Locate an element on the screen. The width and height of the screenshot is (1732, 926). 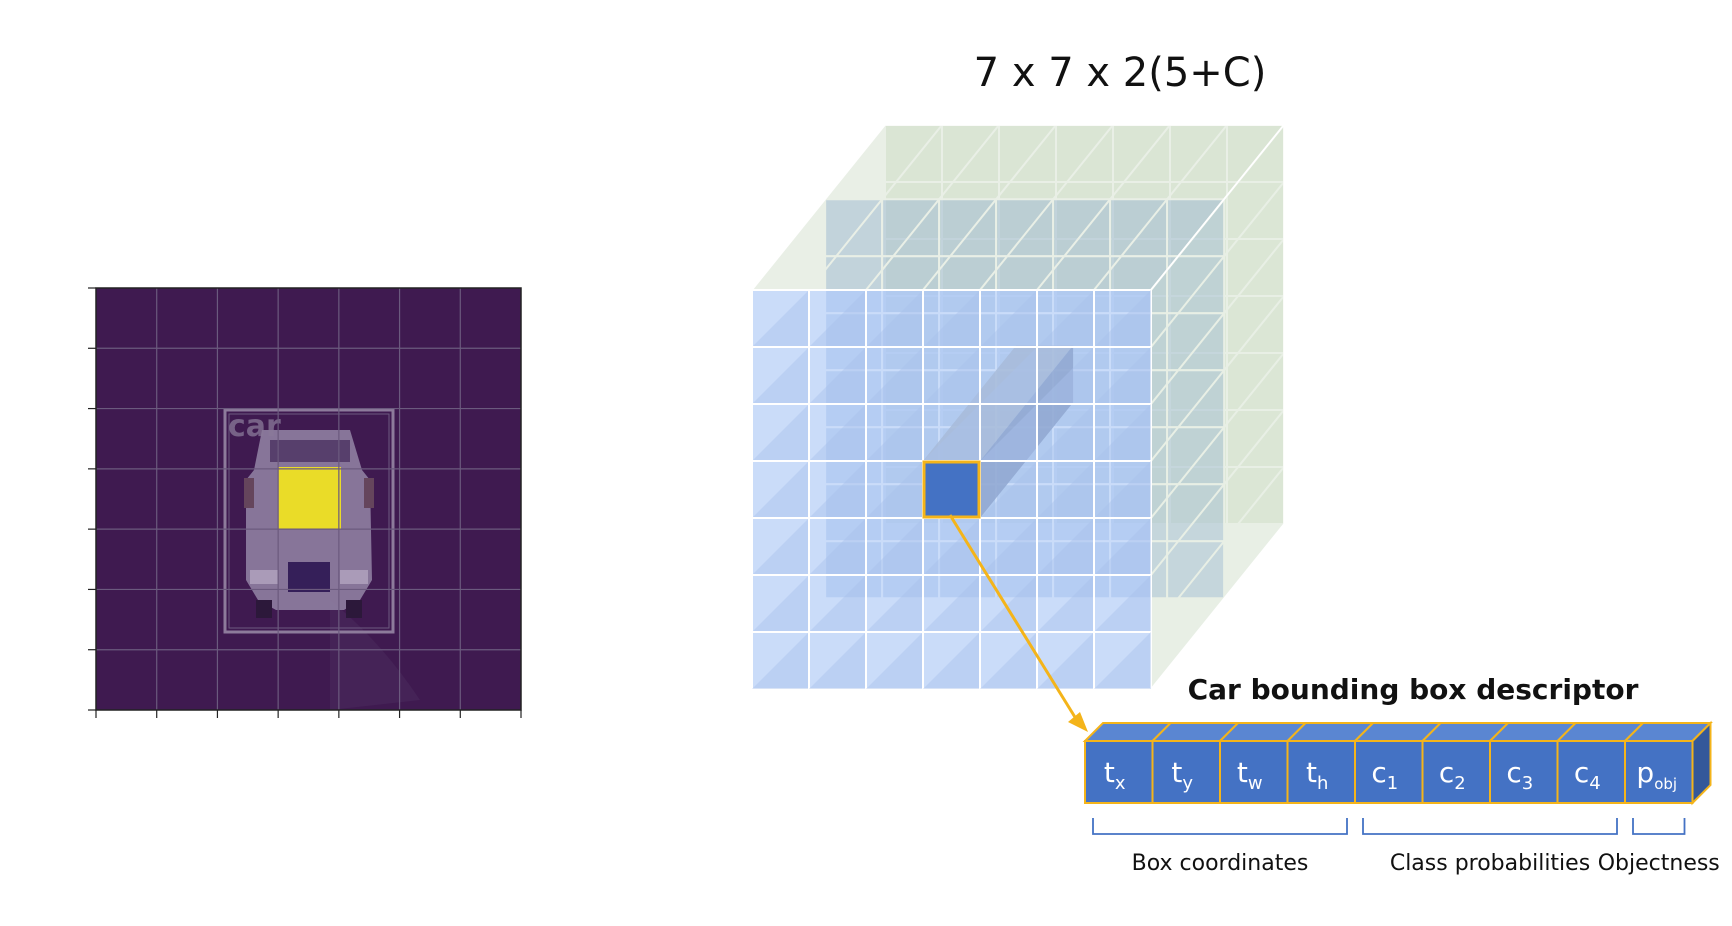
group-label: Box coordinates is located at coordinates (1220, 863).